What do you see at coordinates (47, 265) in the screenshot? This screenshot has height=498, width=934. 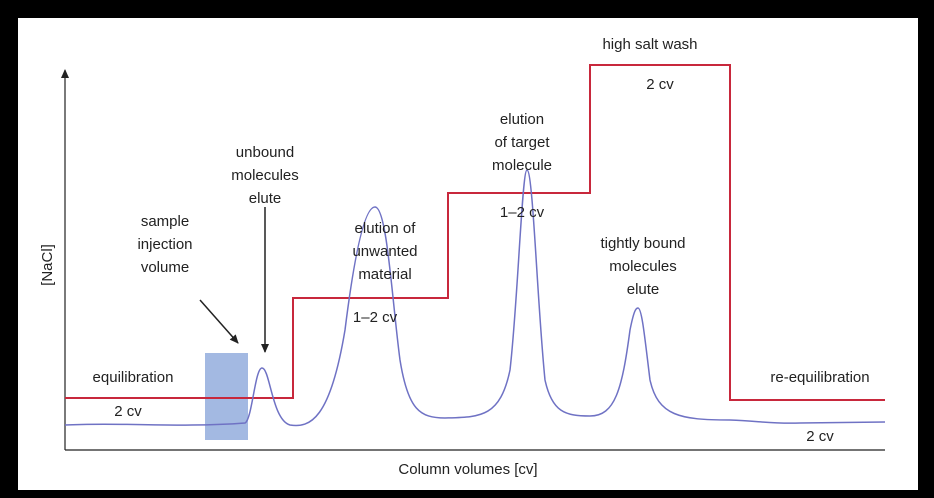 I see `y-axis-label: [NaCl]` at bounding box center [47, 265].